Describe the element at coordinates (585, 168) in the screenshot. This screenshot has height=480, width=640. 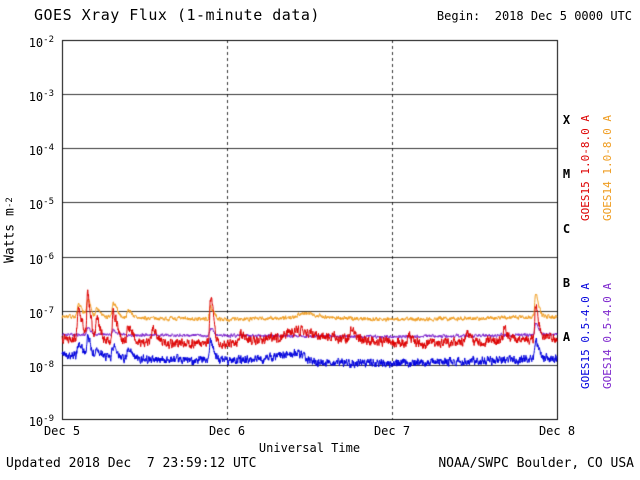
I see `legend-goes15-1-0-8-0-a: GOES15 1.0-8.0 A` at that location.